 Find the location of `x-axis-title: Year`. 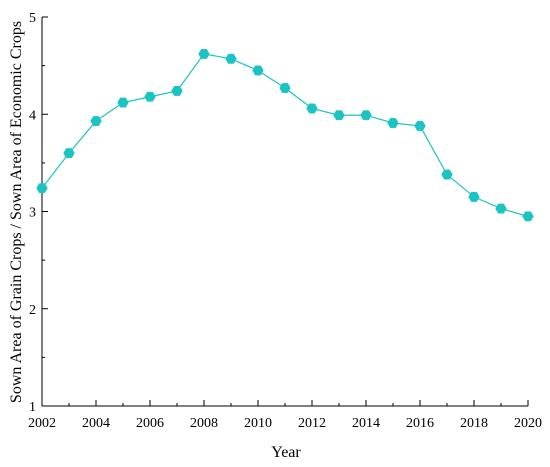

x-axis-title: Year is located at coordinates (286, 452).